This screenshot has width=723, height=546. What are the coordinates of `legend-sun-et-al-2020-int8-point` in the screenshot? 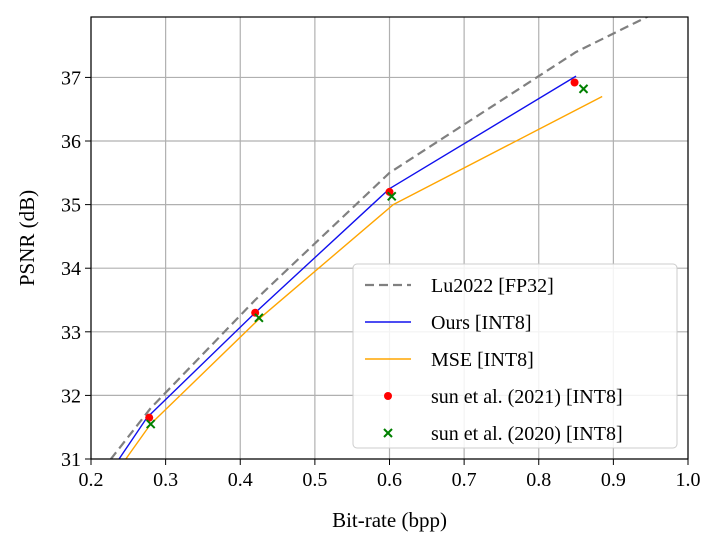 It's located at (388, 433).